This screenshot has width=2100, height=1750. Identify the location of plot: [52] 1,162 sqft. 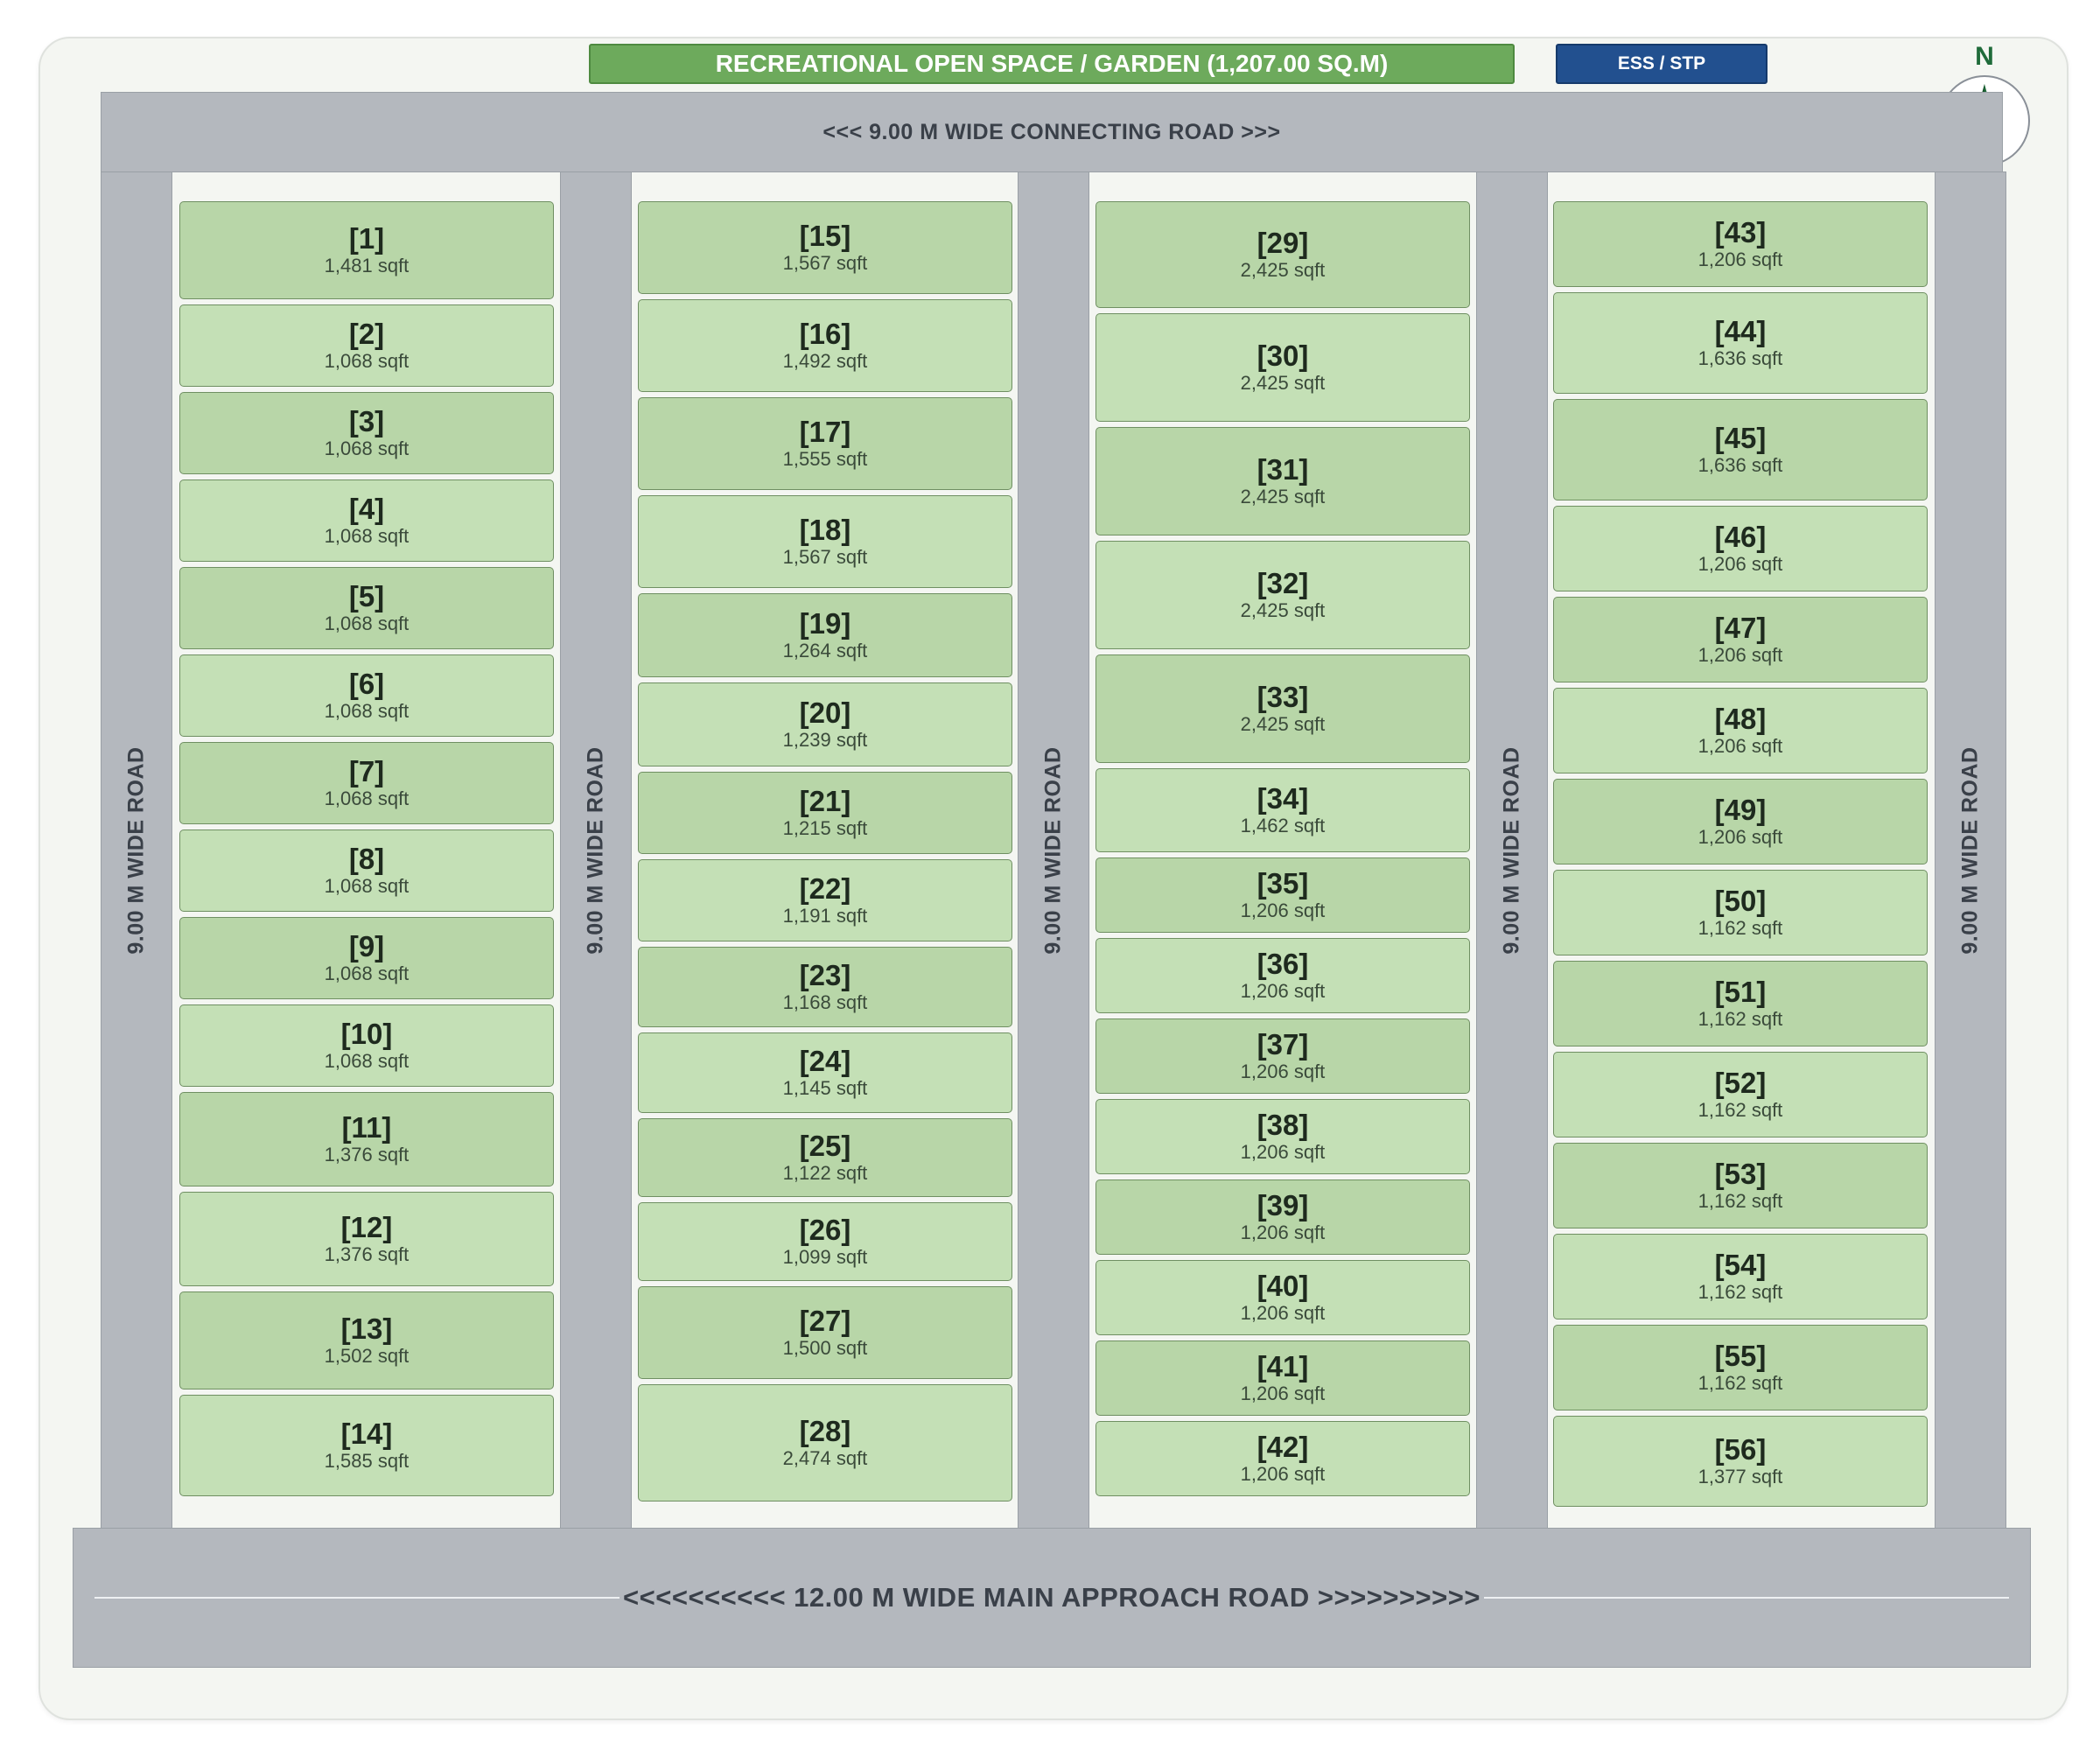
(1740, 1095).